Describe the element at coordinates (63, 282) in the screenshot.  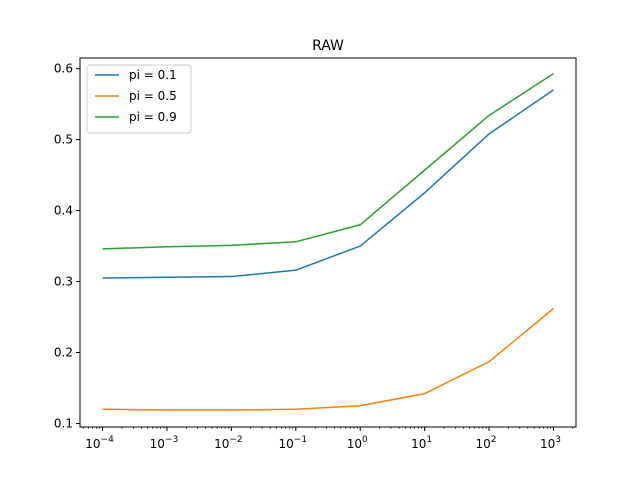
I see `y-tick-label: 0.3` at that location.